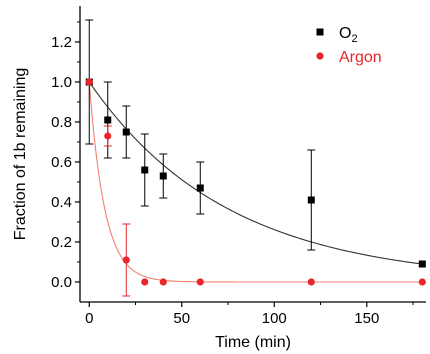  What do you see at coordinates (20, 154) in the screenshot?
I see `y-axis-label: Fraction of 1b remaining` at bounding box center [20, 154].